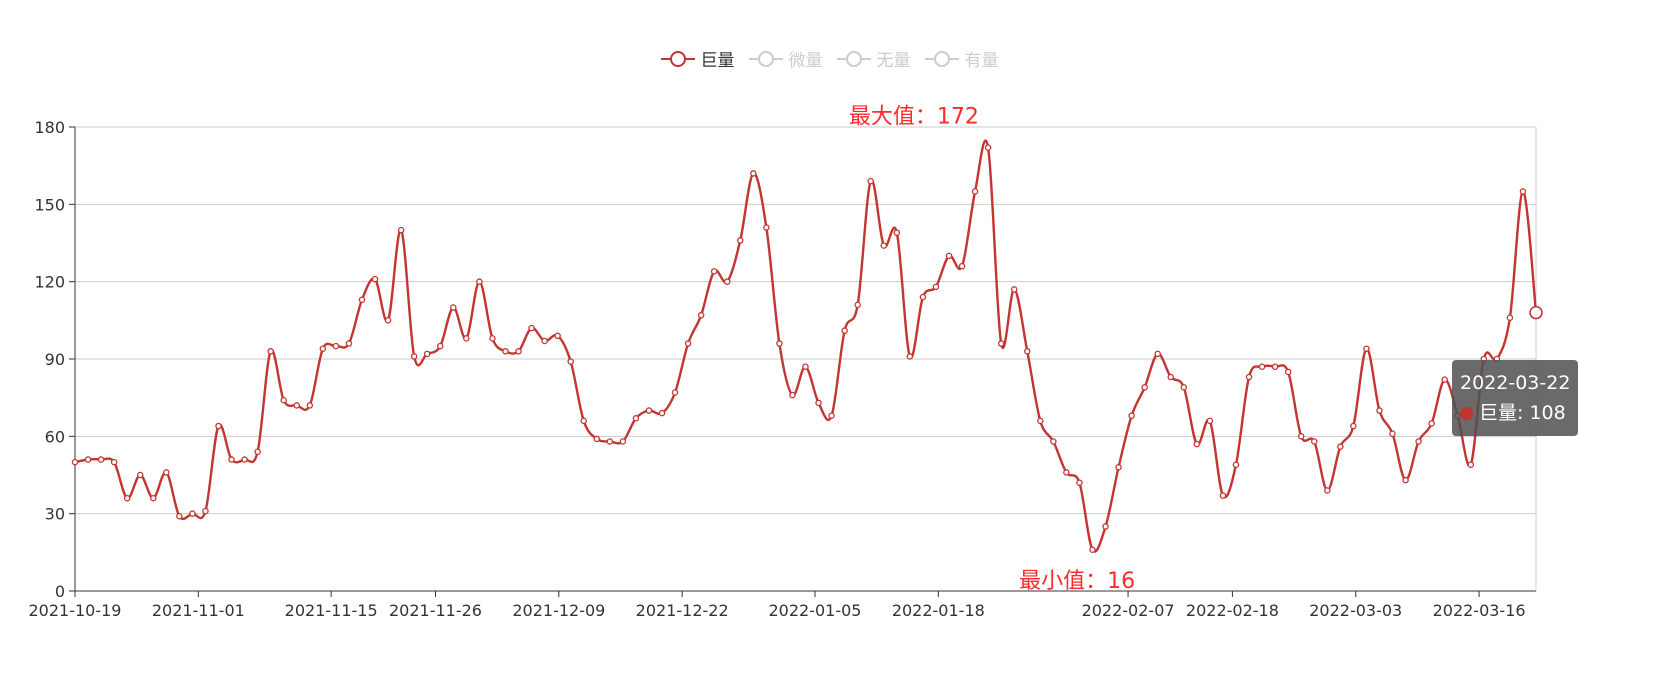  I want to click on y-tick-label: 120, so click(49, 282).